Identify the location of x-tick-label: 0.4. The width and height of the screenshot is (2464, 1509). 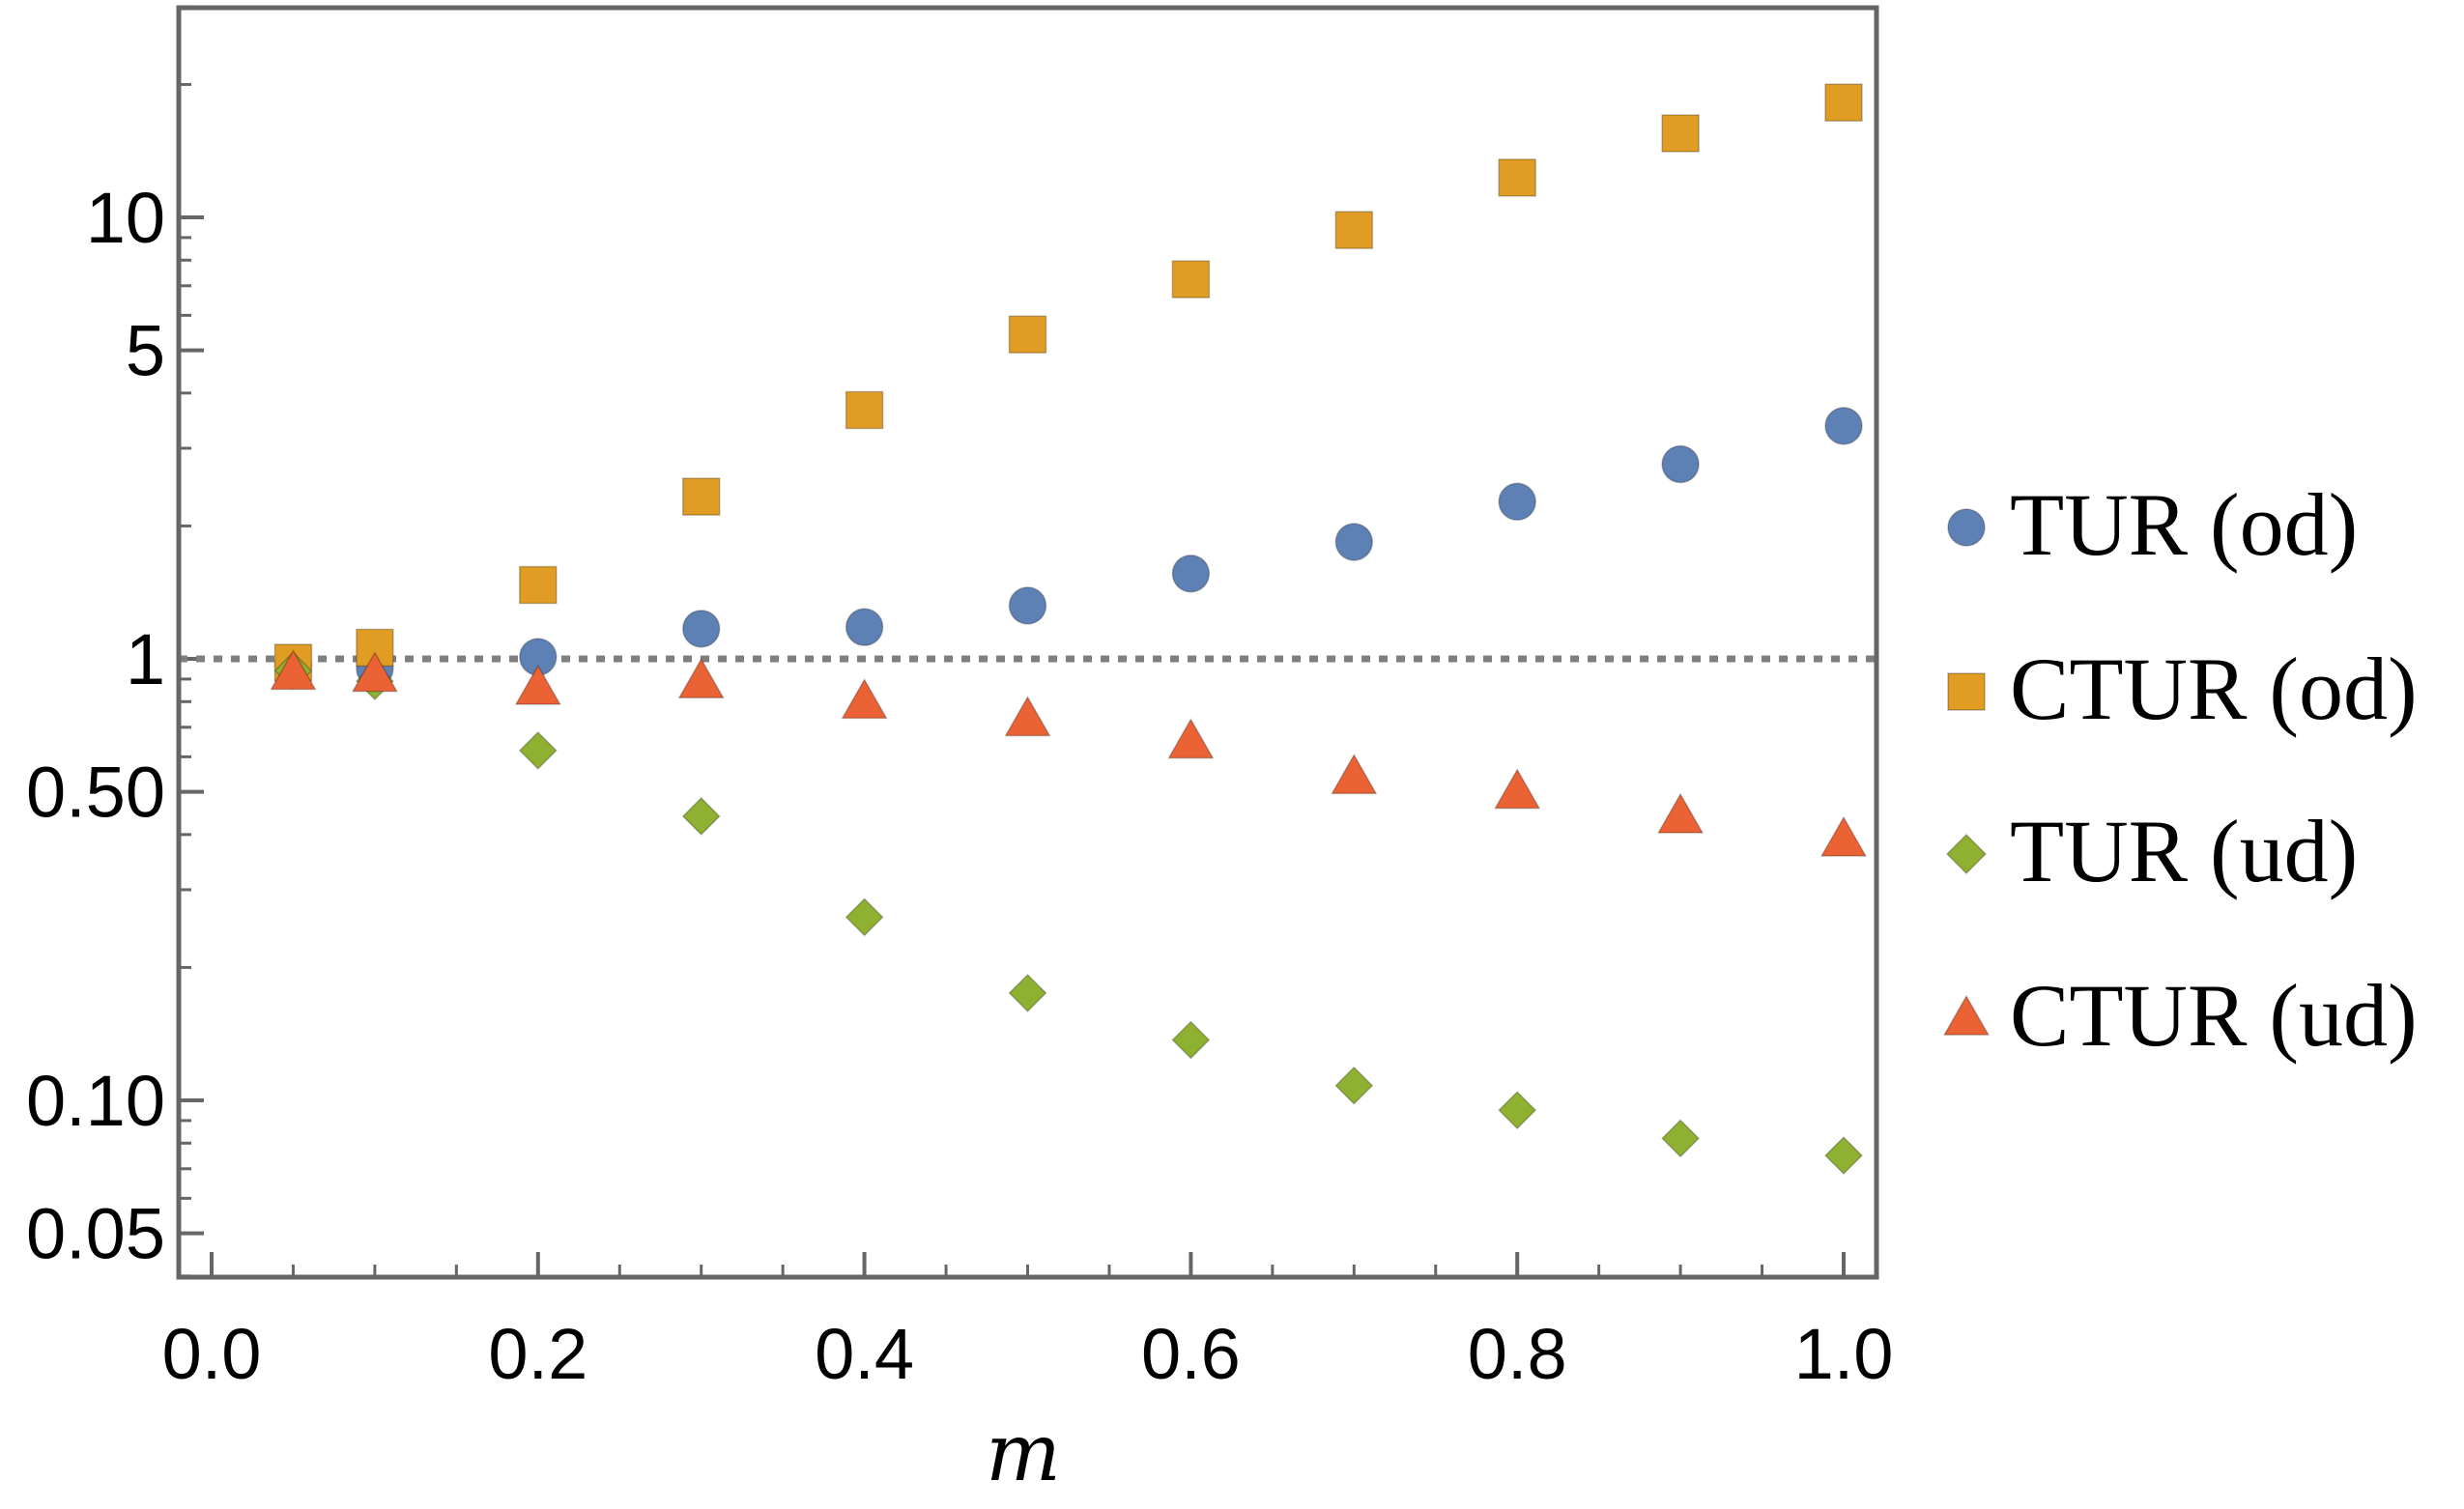
(864, 1354).